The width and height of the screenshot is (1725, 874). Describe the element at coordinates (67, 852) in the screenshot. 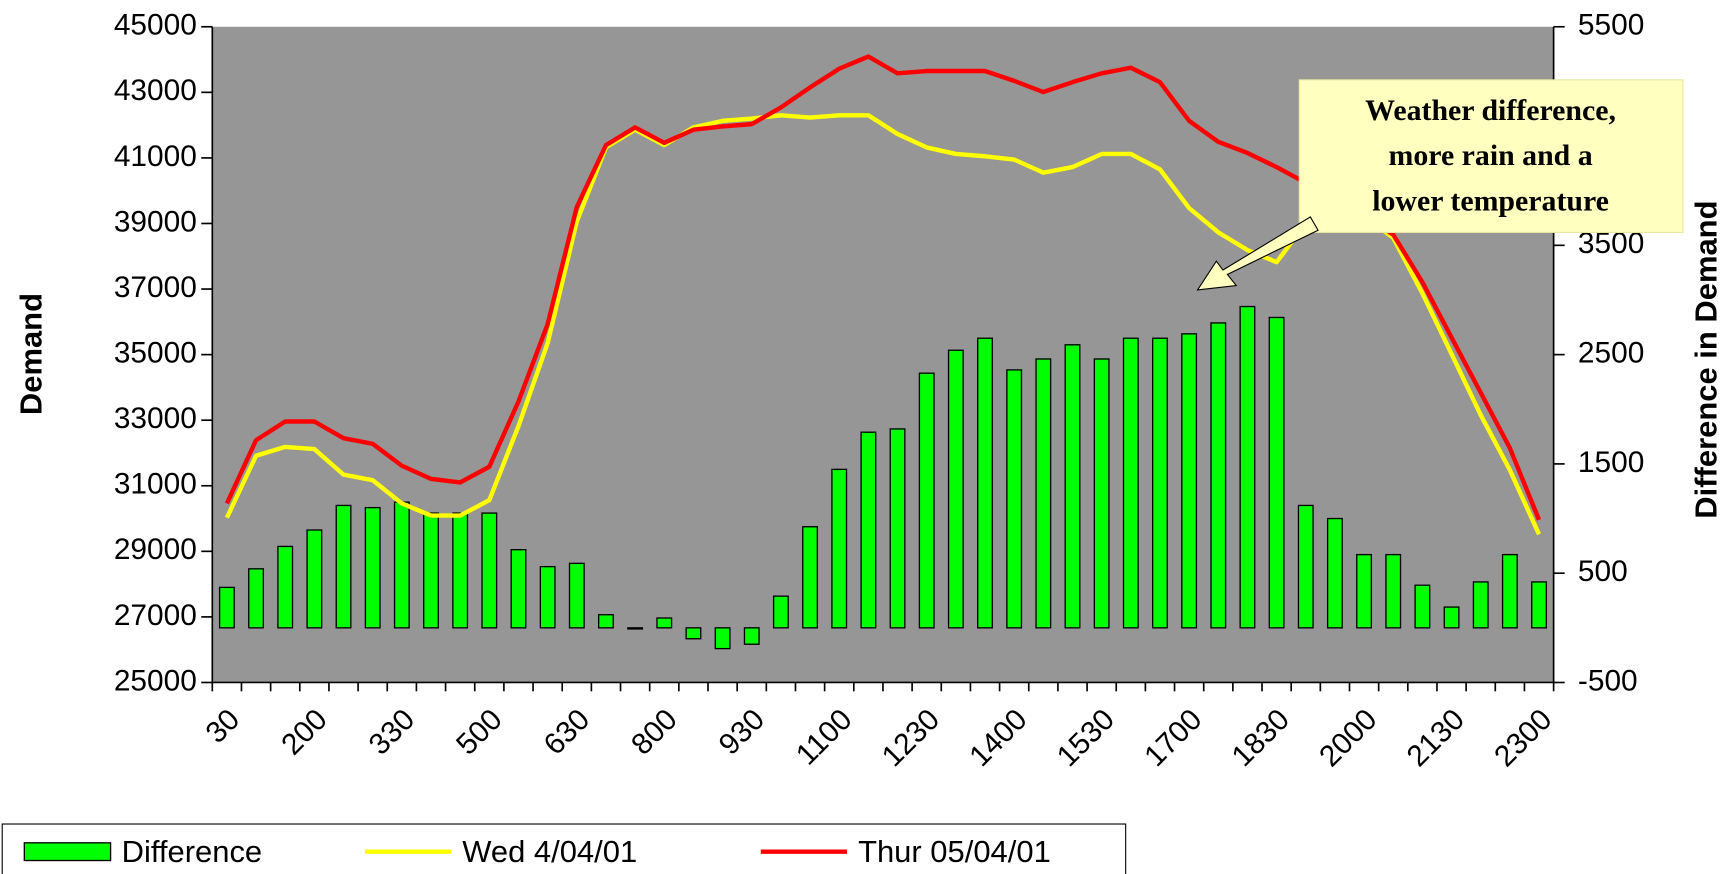

I see `legend-swatch` at that location.